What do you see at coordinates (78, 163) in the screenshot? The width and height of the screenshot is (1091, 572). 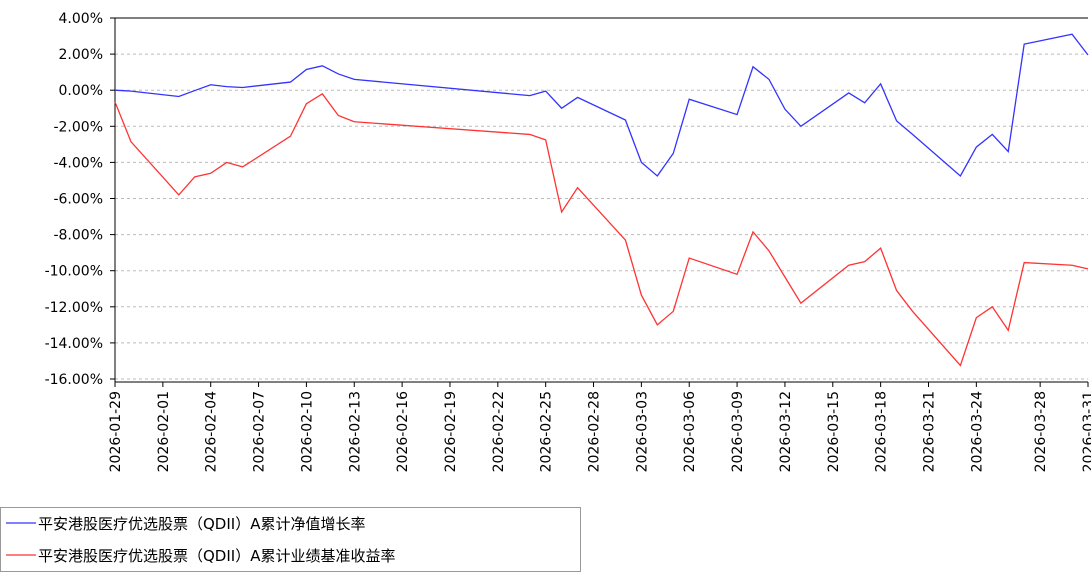 I see `y-tick-label: -4.00%` at bounding box center [78, 163].